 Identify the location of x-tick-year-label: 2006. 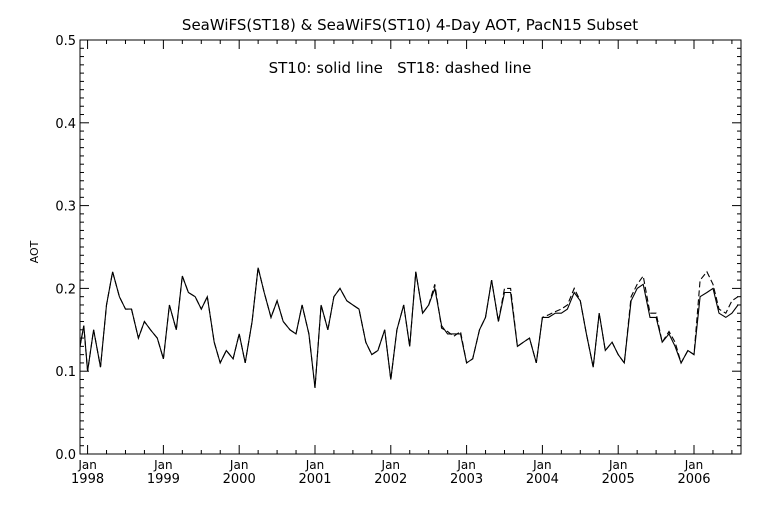
(693, 479).